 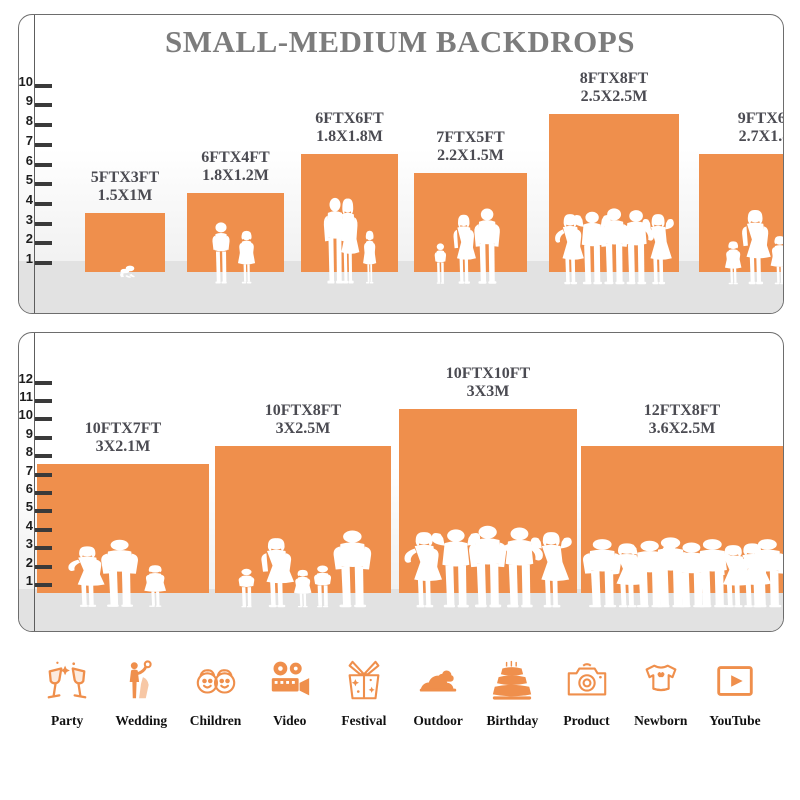 I want to click on usage-icon-item: Party, so click(x=67, y=693).